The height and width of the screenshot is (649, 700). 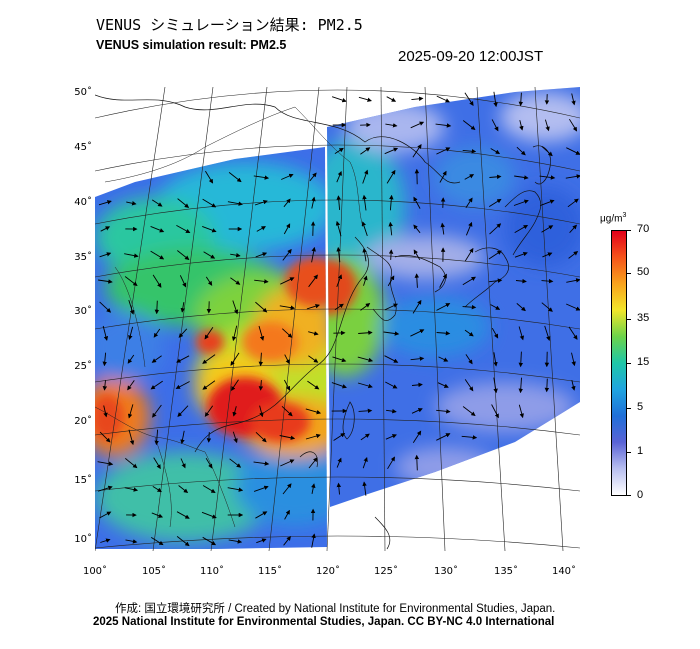 I want to click on page-title-jp: VENUS シミュレーション結果: PM2.5, so click(x=229, y=25).